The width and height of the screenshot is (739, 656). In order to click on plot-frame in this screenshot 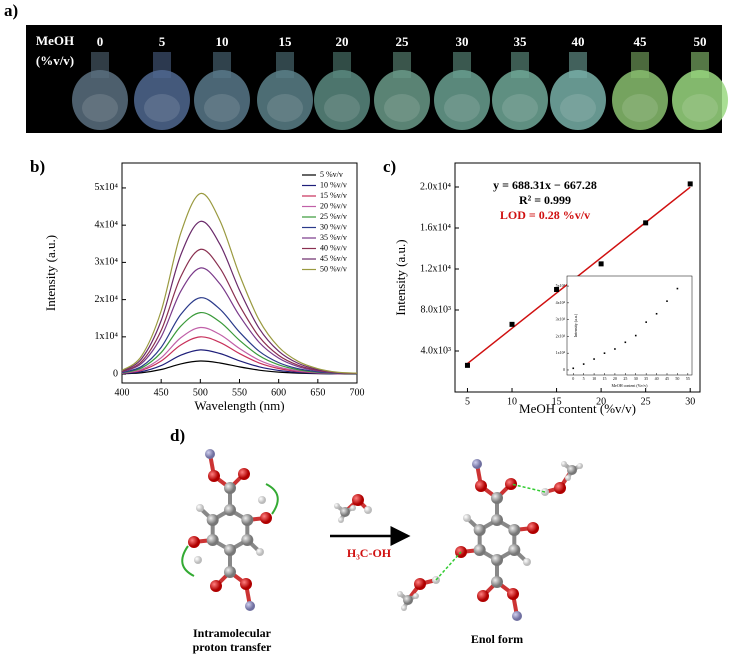, I will do `click(239, 273)`.